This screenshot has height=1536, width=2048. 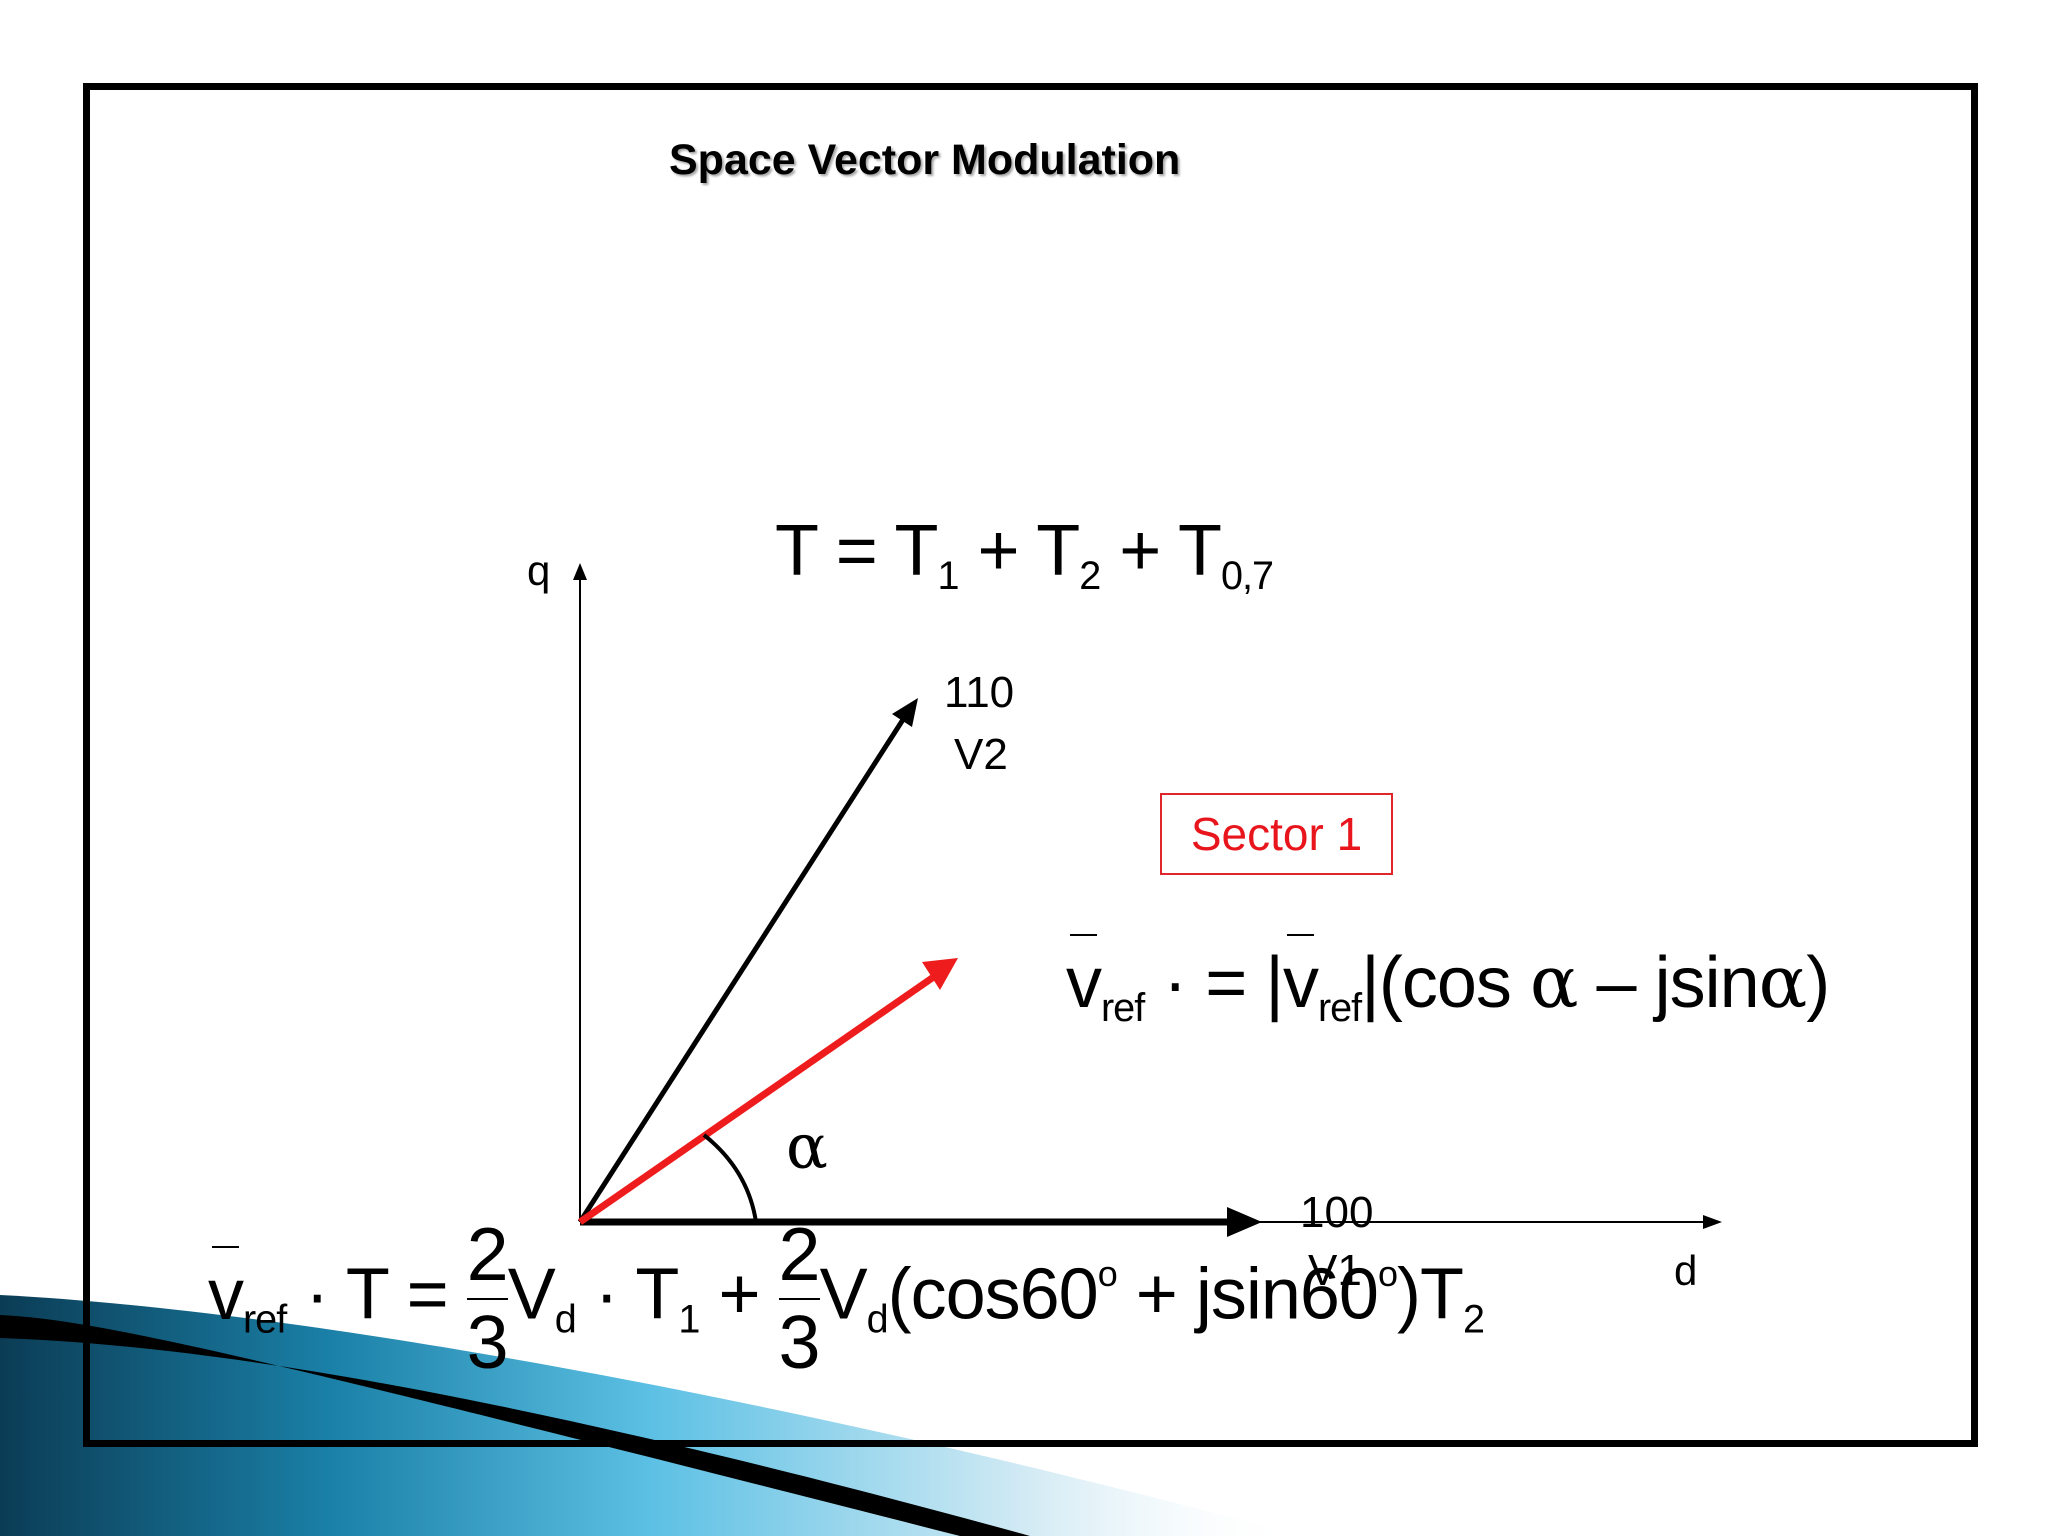 What do you see at coordinates (265, 1319) in the screenshot?
I see `eq-vt-v-sub: ref` at bounding box center [265, 1319].